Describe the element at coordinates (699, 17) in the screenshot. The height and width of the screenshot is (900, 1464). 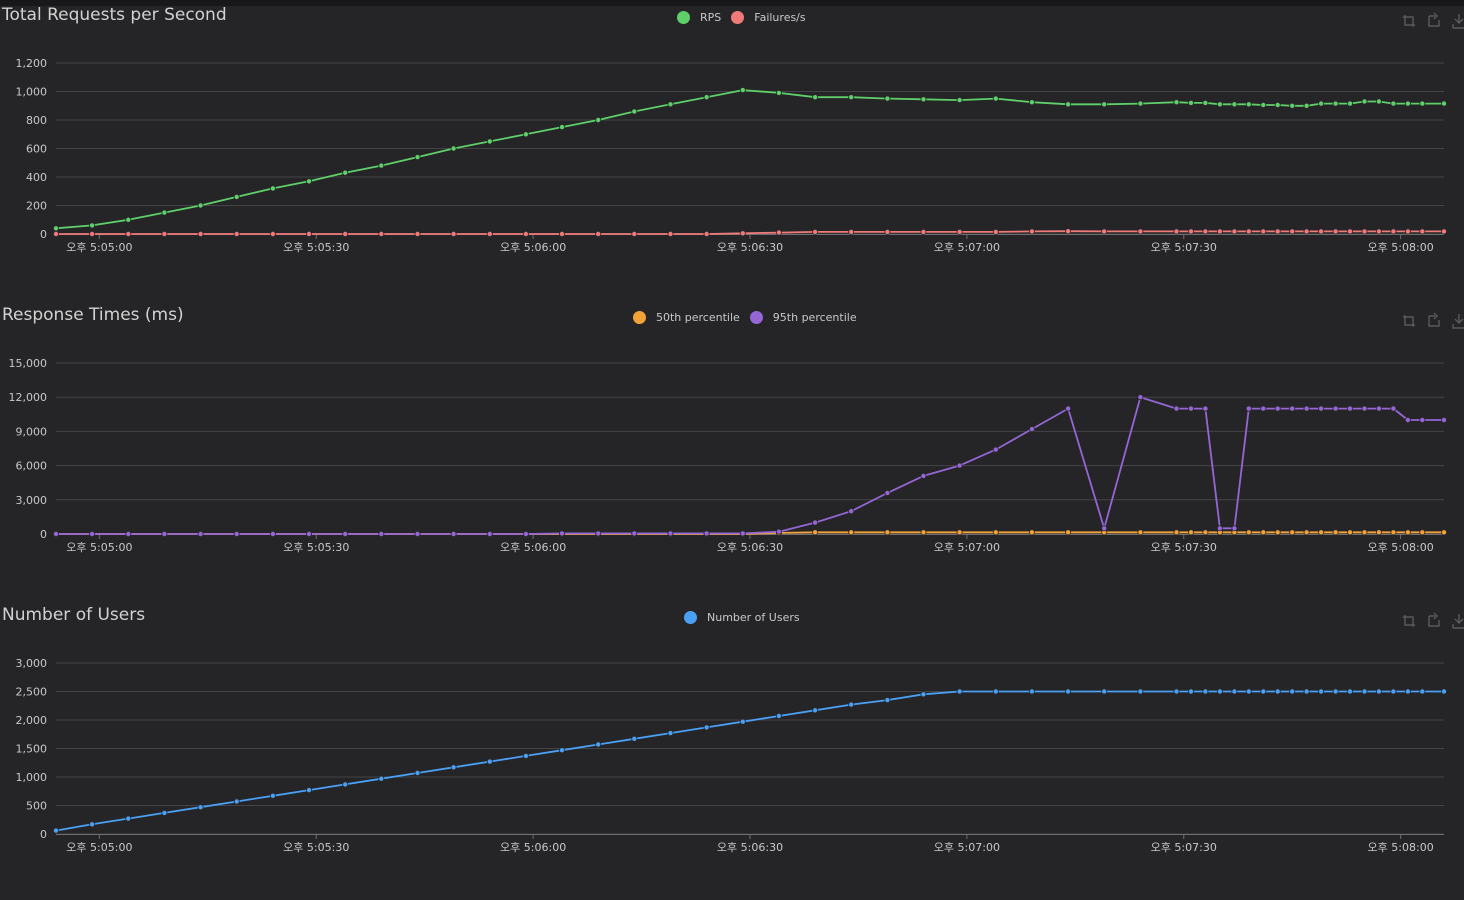
I see `legend-item-rps: RPS` at that location.